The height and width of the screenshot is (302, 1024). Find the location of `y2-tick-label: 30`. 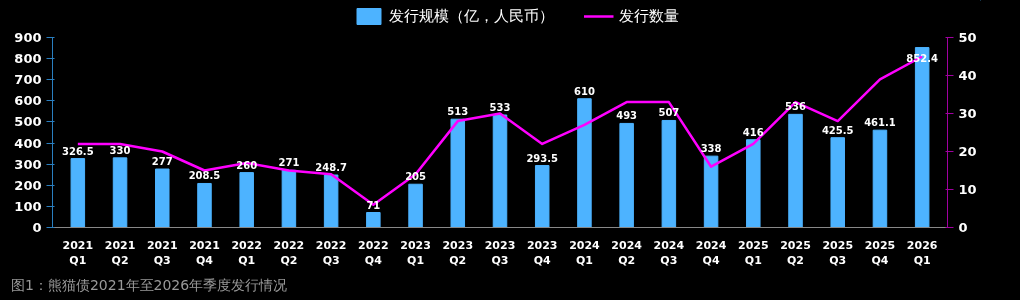

y2-tick-label: 30 is located at coordinates (967, 113).